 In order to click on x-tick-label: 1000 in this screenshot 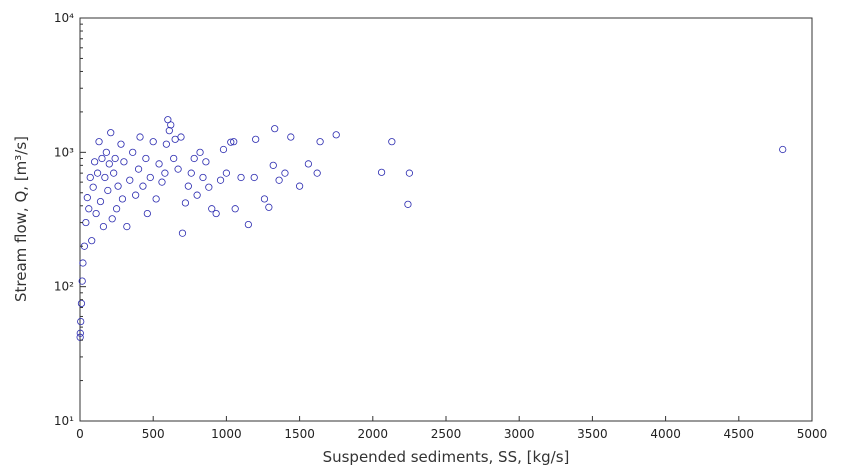, I will do `click(226, 434)`.